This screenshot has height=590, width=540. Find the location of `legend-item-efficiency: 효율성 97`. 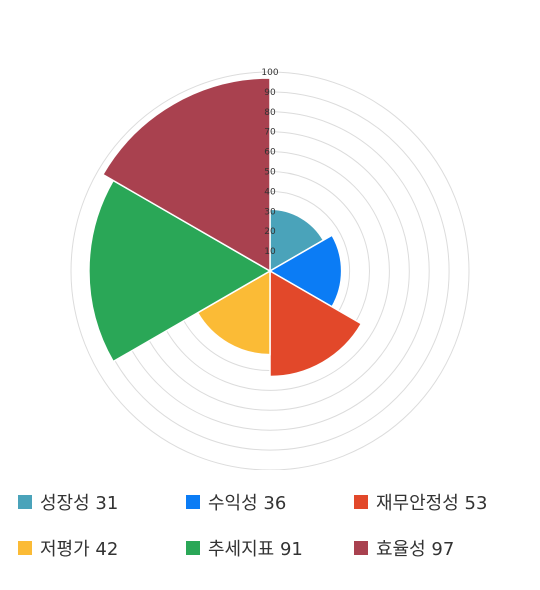

legend-item-efficiency: 효율성 97 is located at coordinates (404, 548).